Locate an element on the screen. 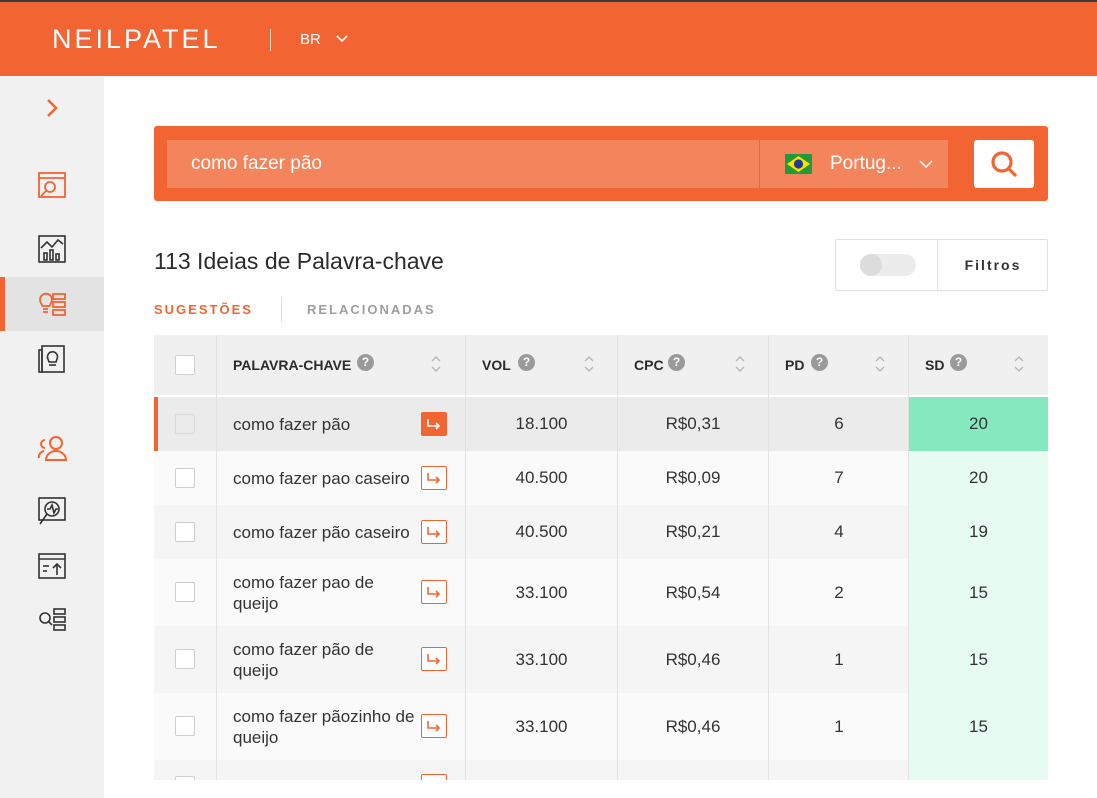  cpc-cell: R$0,21 is located at coordinates (693, 531).